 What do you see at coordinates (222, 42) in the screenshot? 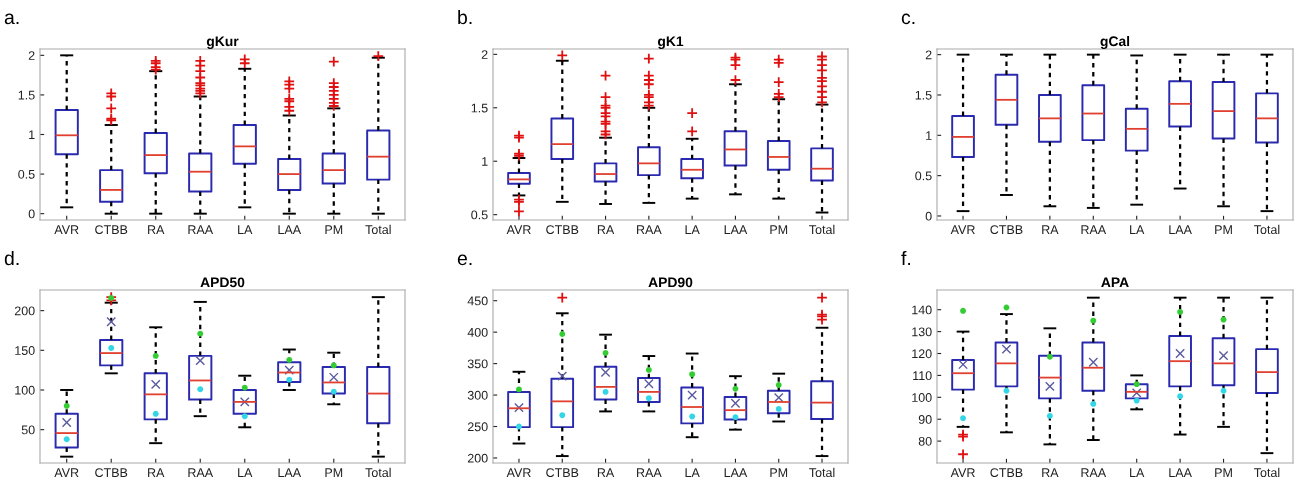
I see `chart-title: gKur` at bounding box center [222, 42].